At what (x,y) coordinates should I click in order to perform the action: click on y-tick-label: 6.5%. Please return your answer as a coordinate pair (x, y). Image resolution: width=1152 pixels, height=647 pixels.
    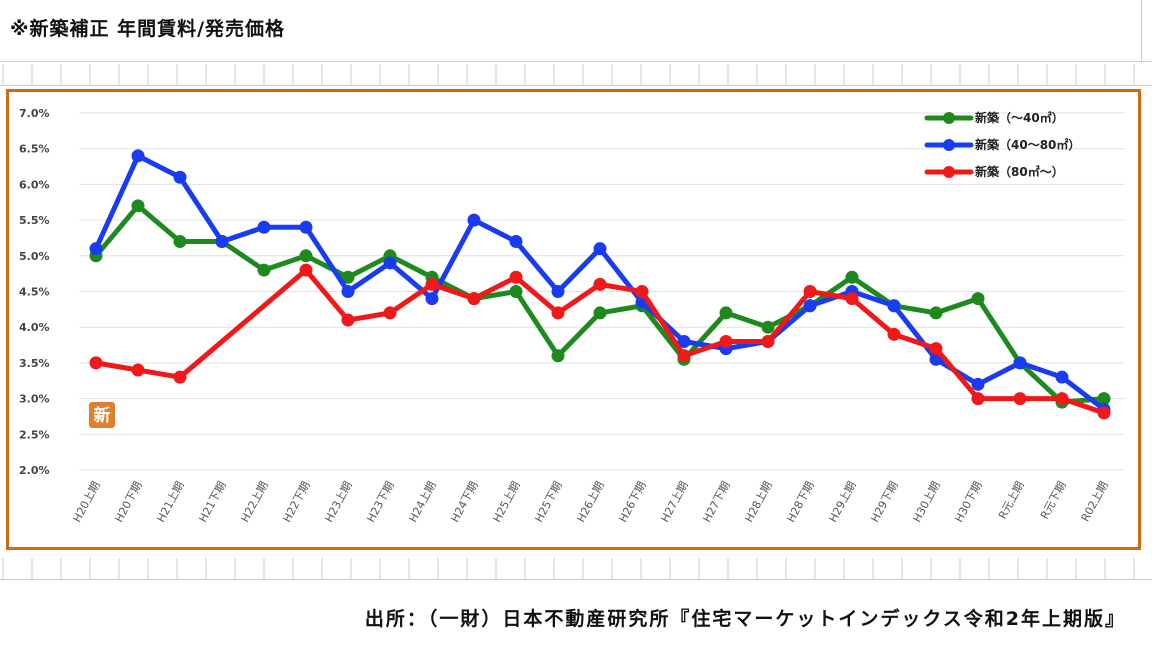
    Looking at the image, I should click on (34, 149).